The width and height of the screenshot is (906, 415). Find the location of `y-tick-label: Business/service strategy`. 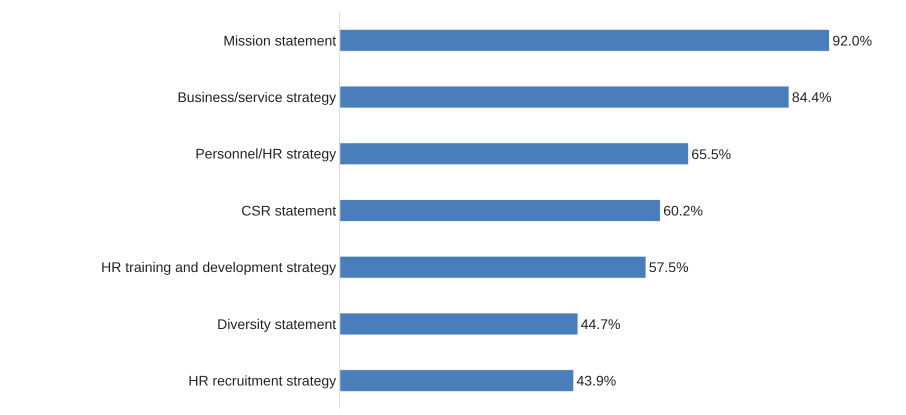

y-tick-label: Business/service strategy is located at coordinates (256, 96).